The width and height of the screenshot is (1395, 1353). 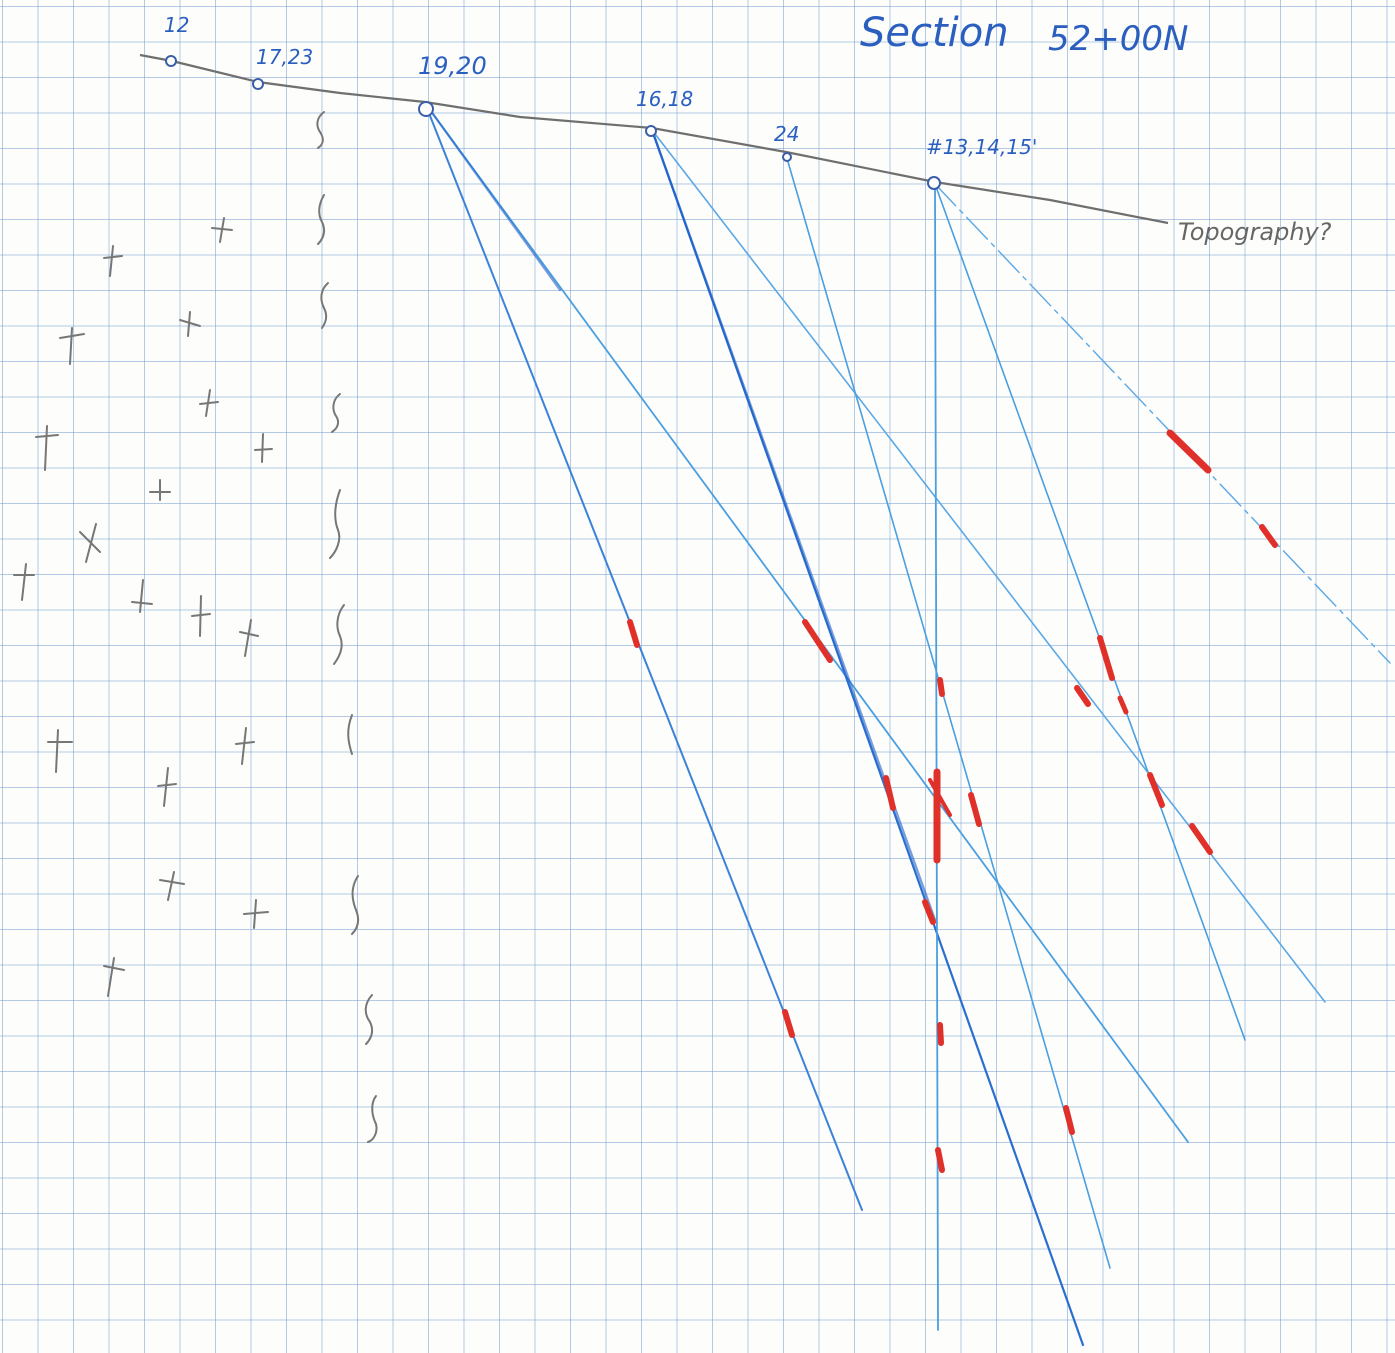 What do you see at coordinates (492, 196) in the screenshot?
I see `drillhole-19-dark-segment` at bounding box center [492, 196].